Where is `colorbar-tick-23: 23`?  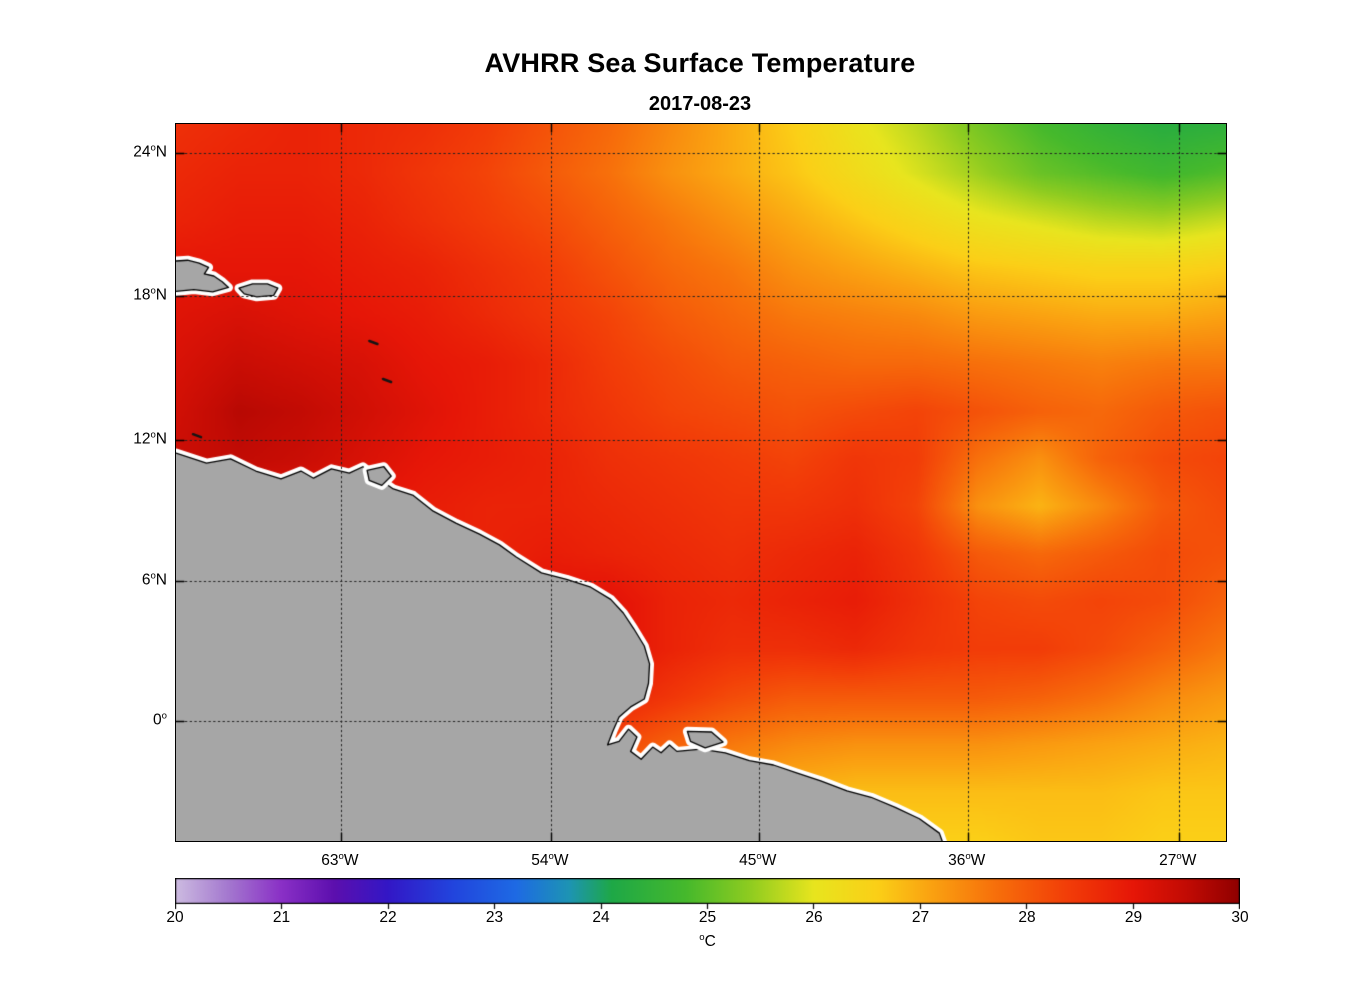 colorbar-tick-23: 23 is located at coordinates (494, 917).